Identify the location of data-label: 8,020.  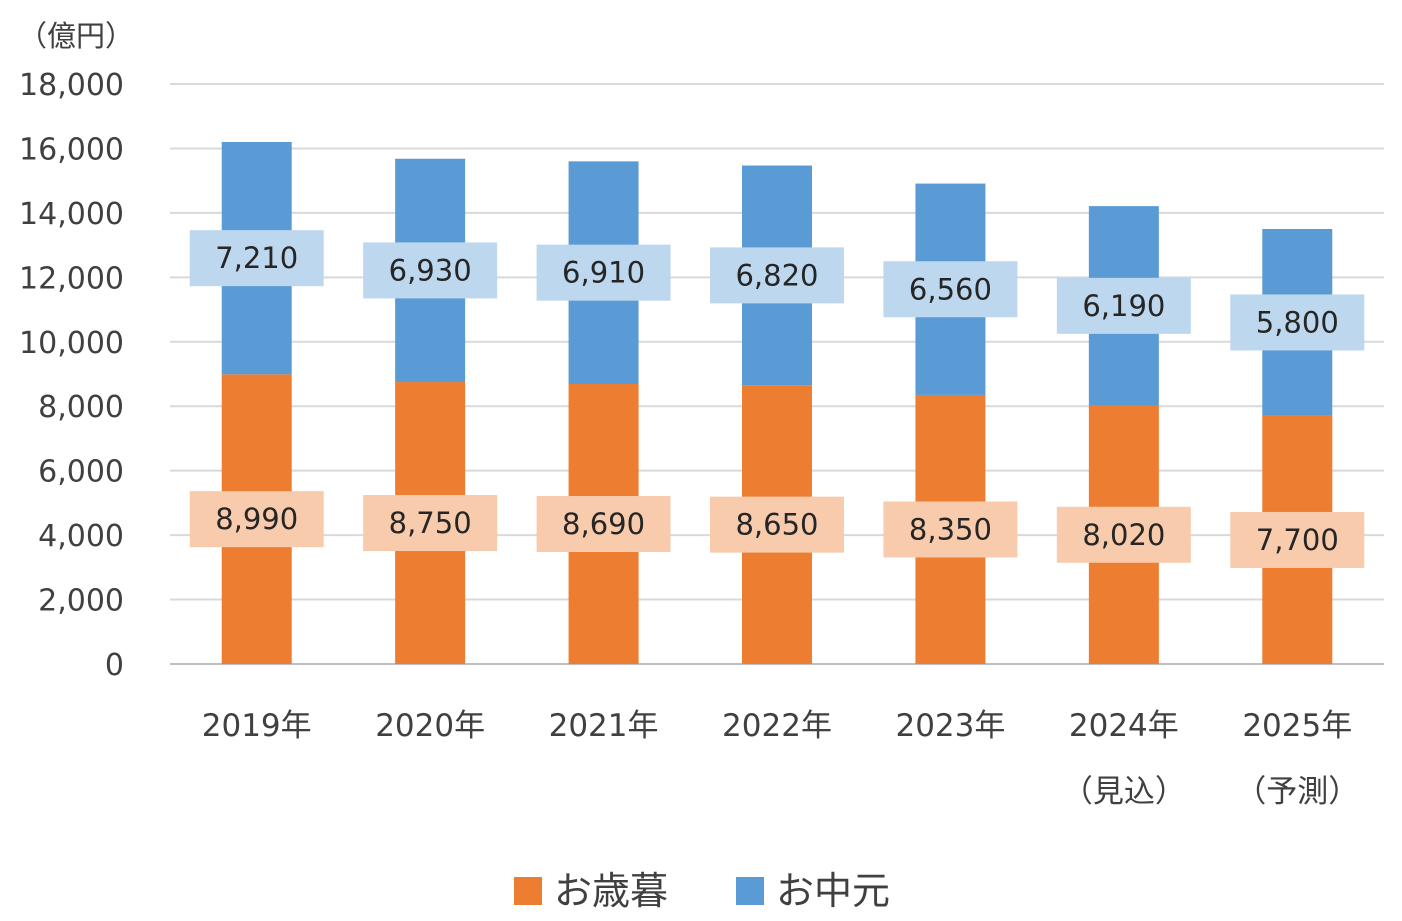
(1123, 535).